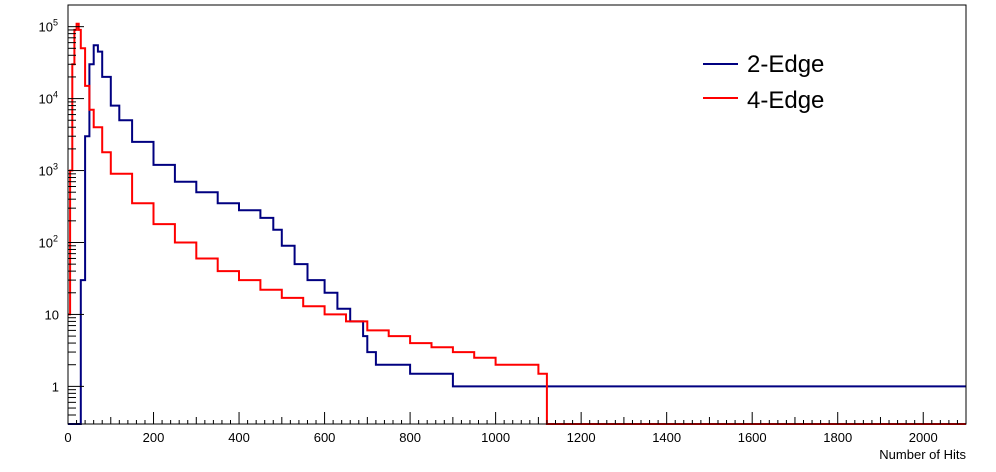  I want to click on x-tick-label: 400, so click(239, 437).